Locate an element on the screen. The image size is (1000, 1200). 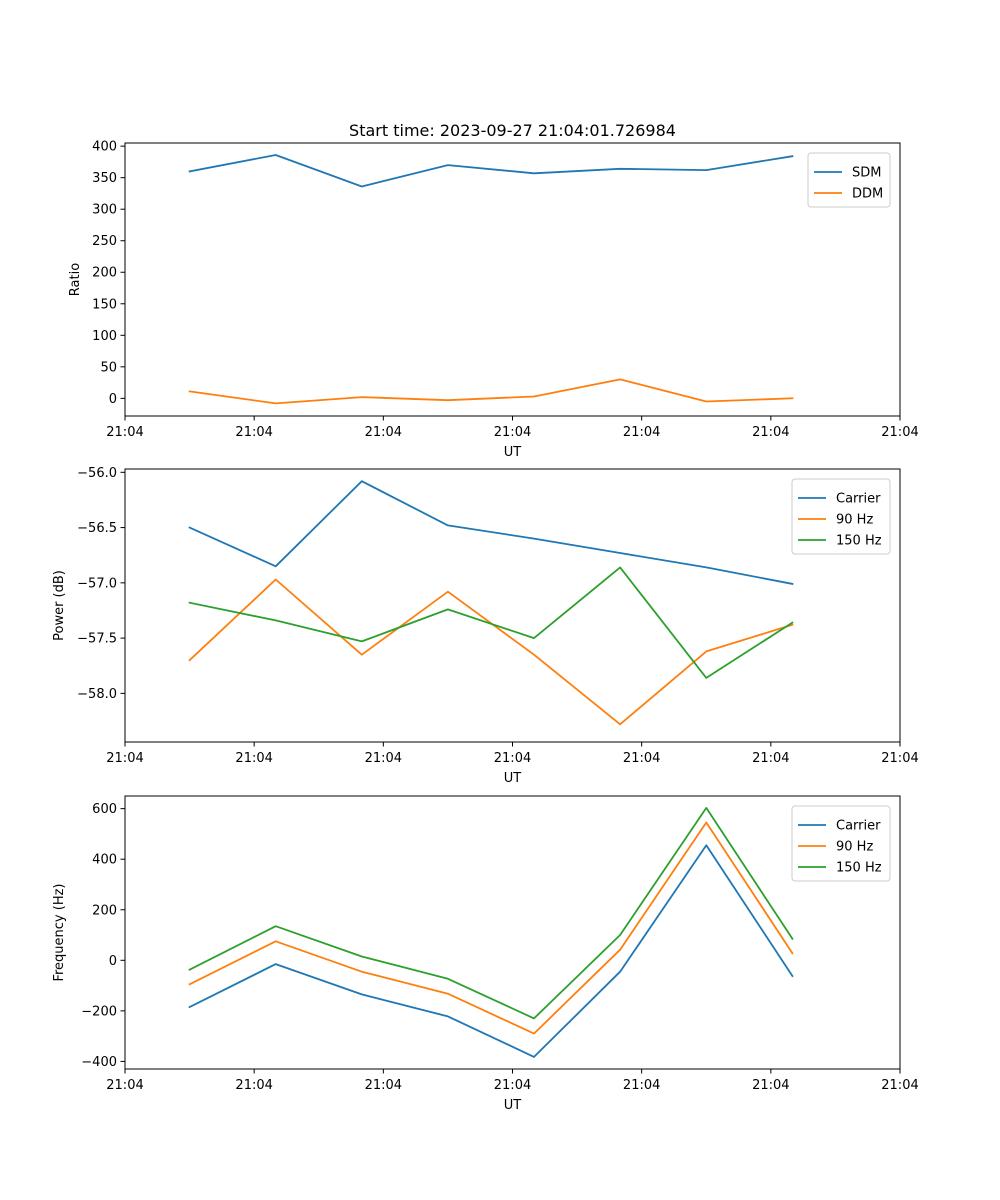
y-tick-label: −57.5 is located at coordinates (97, 639).